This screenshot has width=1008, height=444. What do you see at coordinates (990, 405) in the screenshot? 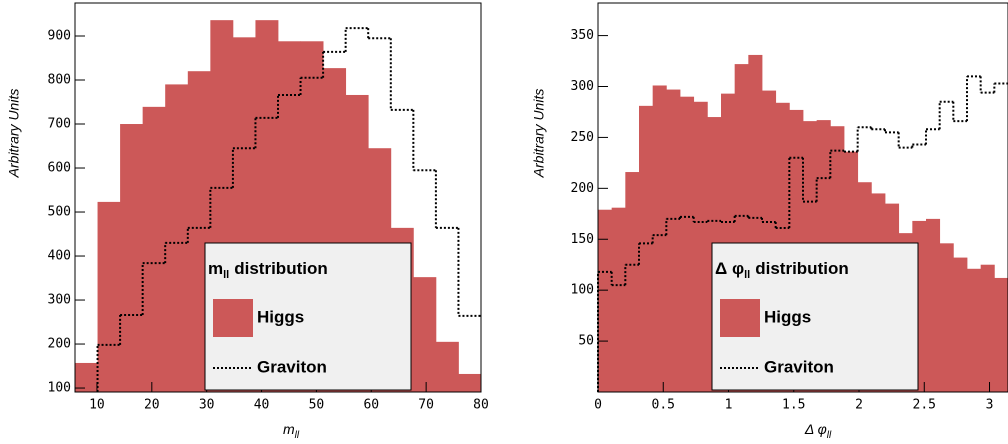
I see `x-tick-label: 3` at bounding box center [990, 405].